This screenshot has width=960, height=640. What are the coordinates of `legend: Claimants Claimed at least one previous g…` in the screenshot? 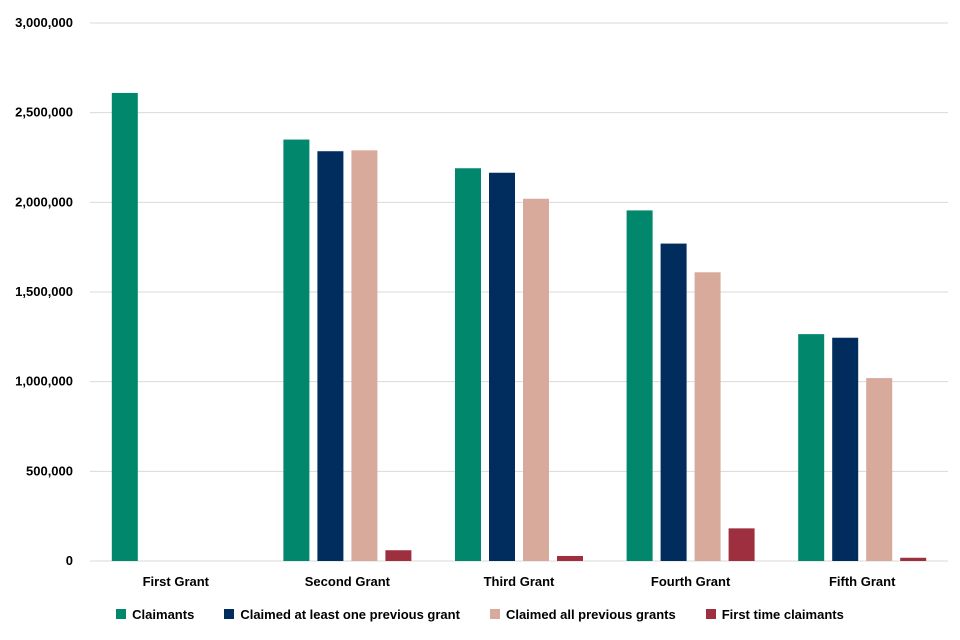 It's located at (480, 614).